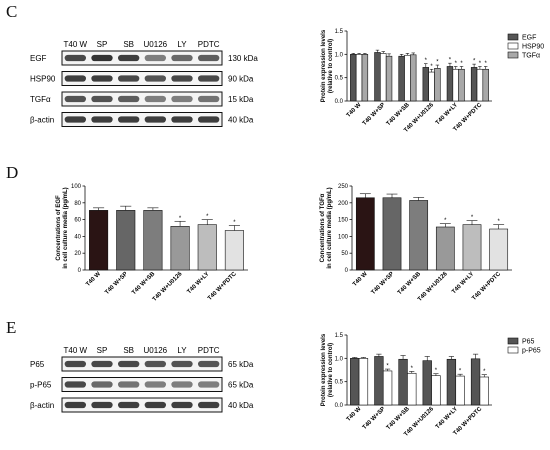 This screenshot has height=450, width=550. What do you see at coordinates (243, 58) in the screenshot?
I see `kda-label: 130 kDa` at bounding box center [243, 58].